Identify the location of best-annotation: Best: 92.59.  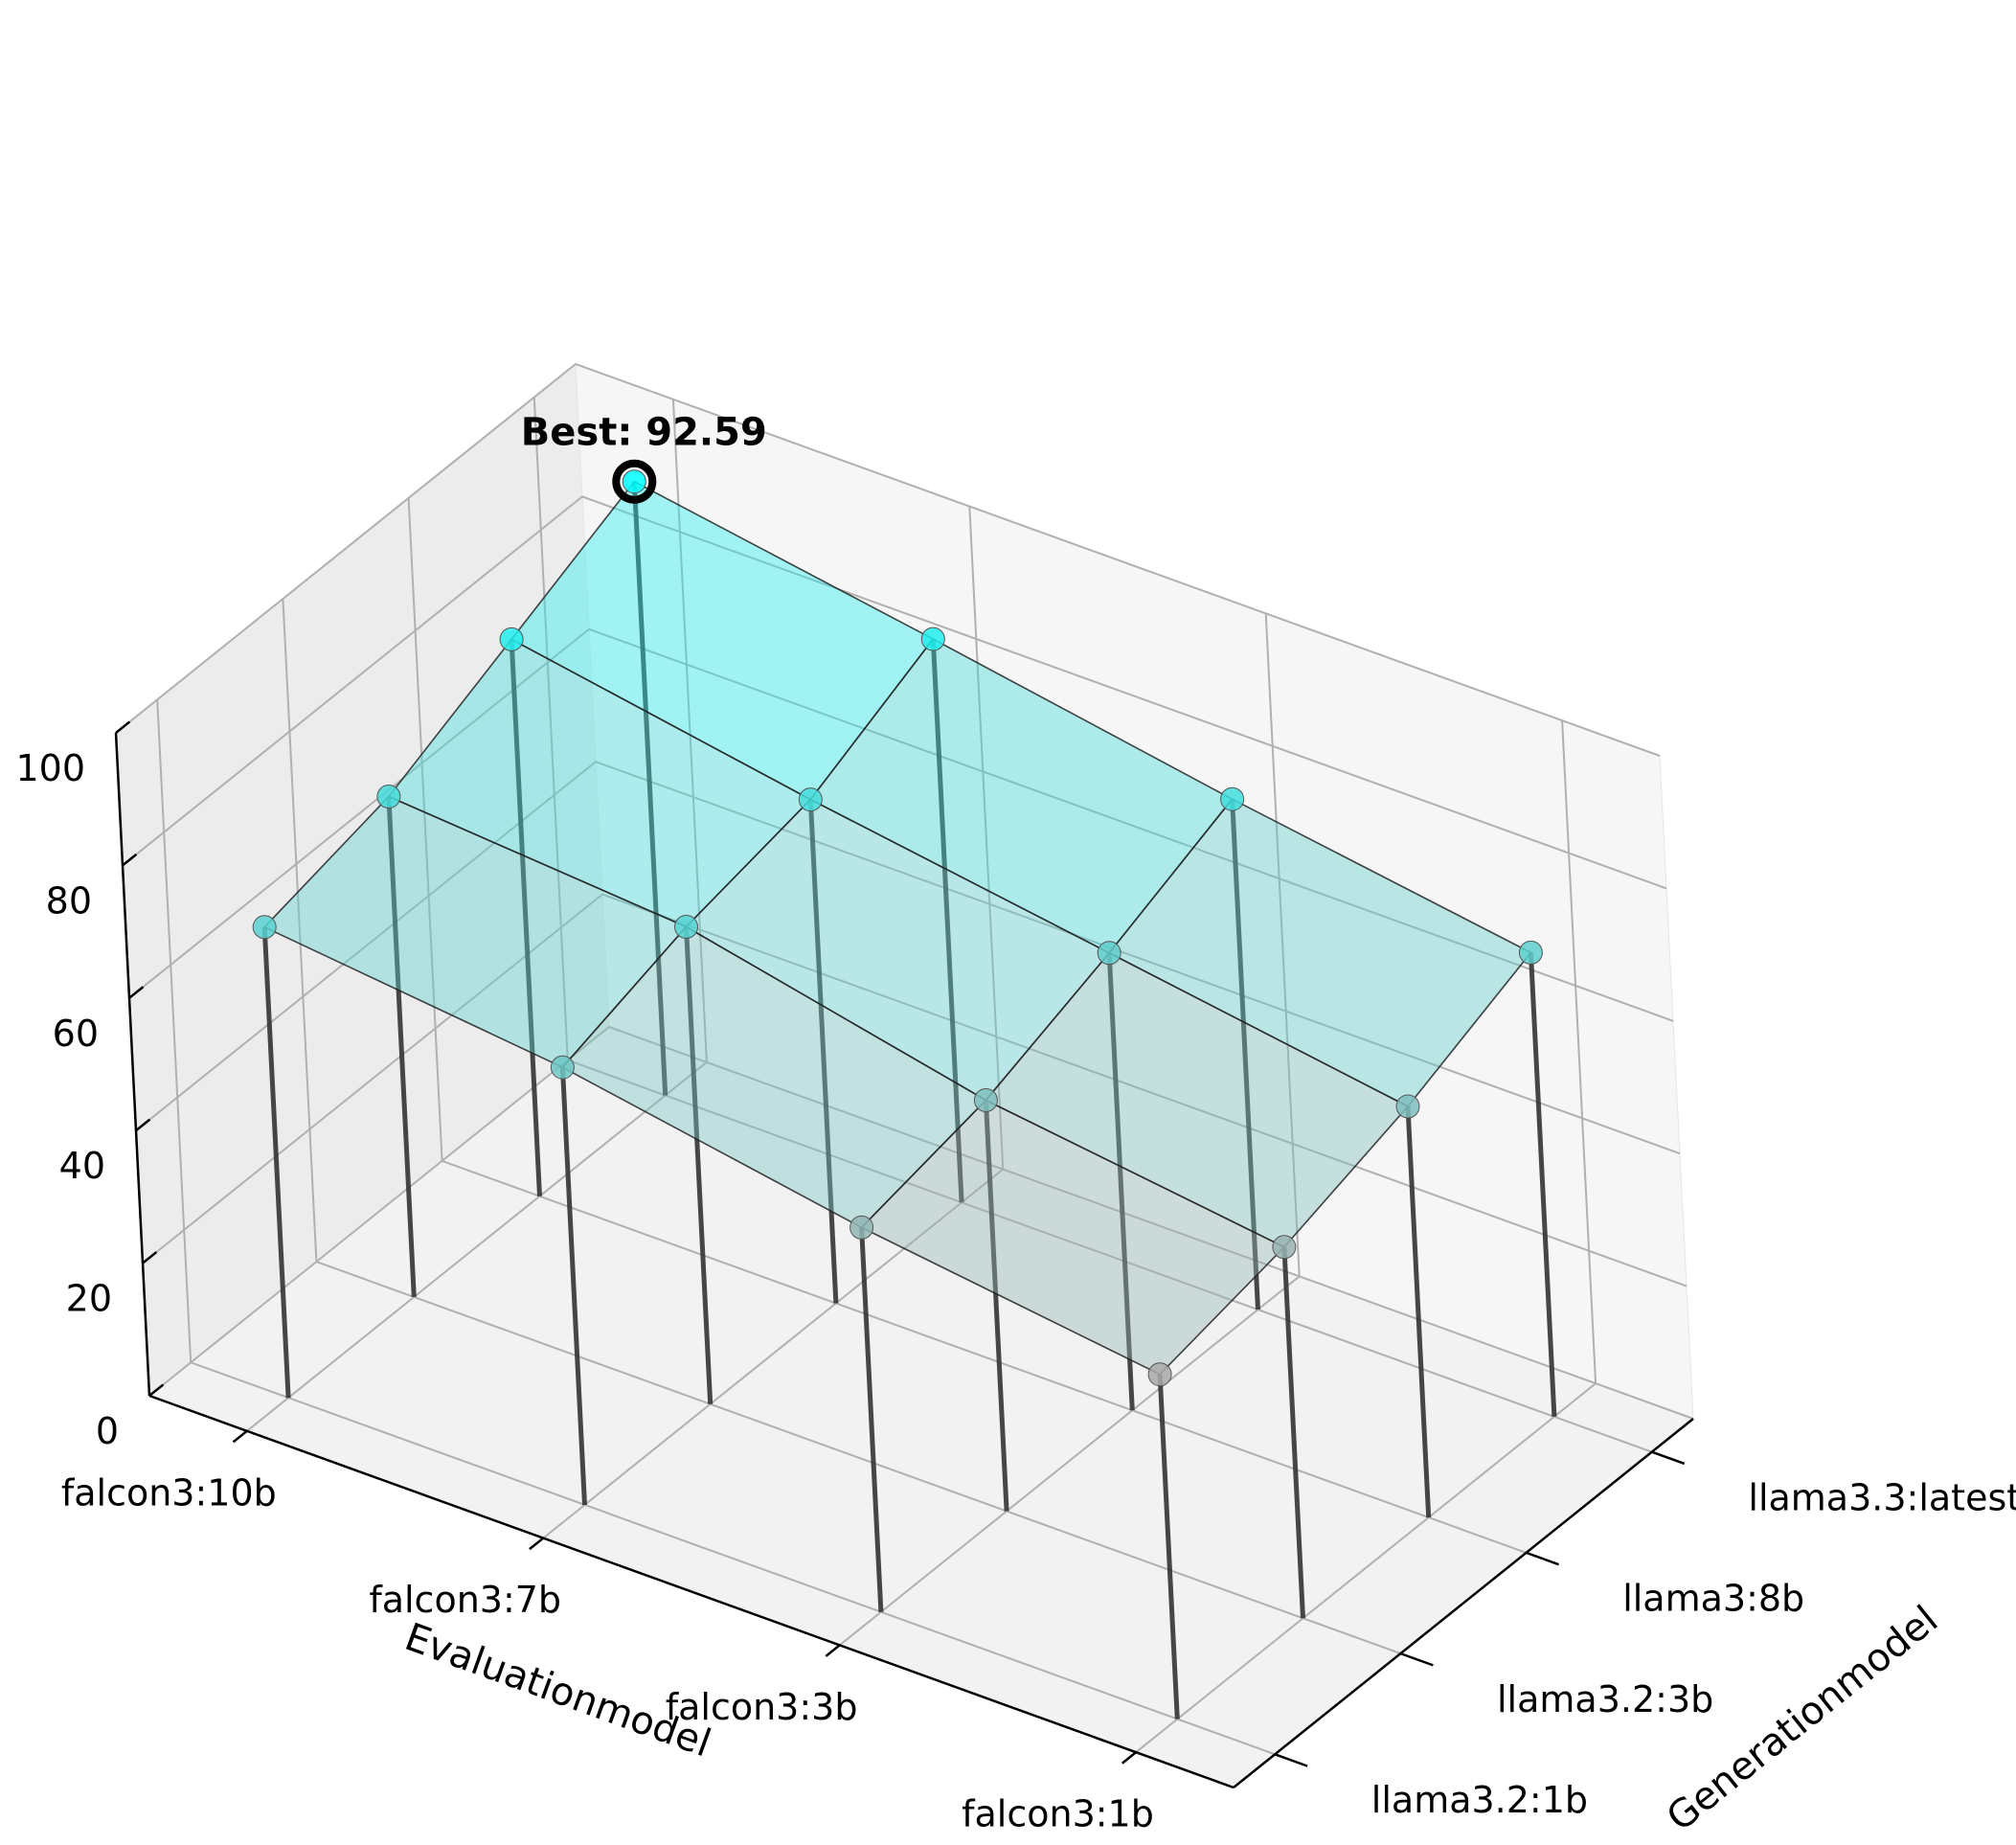
(644, 433).